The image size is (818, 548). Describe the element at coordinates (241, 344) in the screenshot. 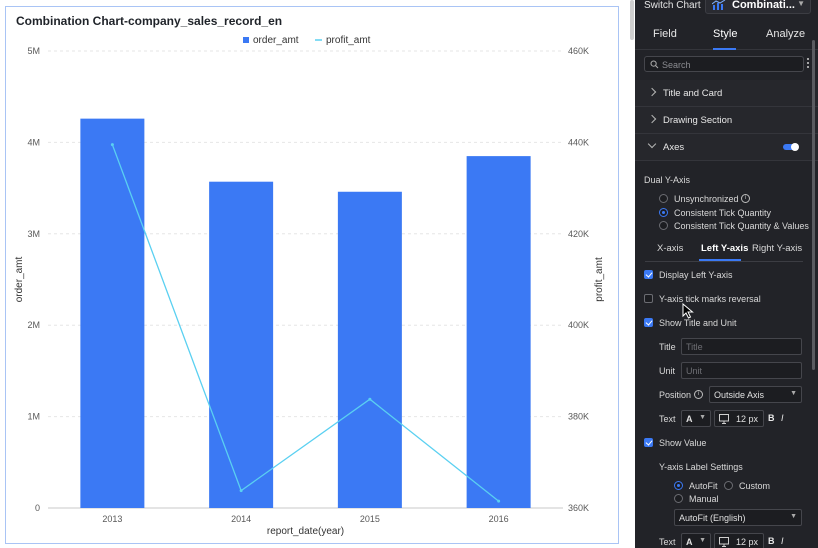

I see `bar-order-amt-2014` at that location.